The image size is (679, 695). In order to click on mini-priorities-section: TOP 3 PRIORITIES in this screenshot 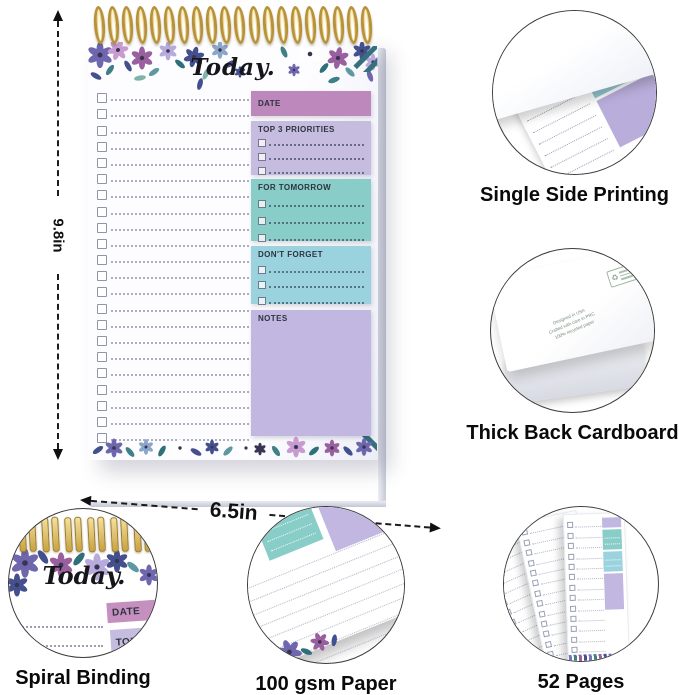, I will do `click(133, 641)`.